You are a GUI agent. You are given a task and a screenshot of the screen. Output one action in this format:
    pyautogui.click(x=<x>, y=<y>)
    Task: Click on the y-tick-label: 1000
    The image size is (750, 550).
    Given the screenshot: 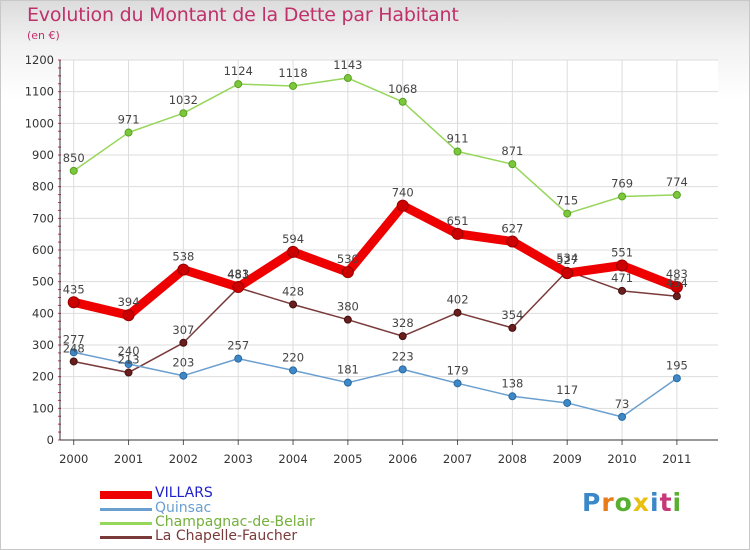 What is the action you would take?
    pyautogui.click(x=39, y=123)
    